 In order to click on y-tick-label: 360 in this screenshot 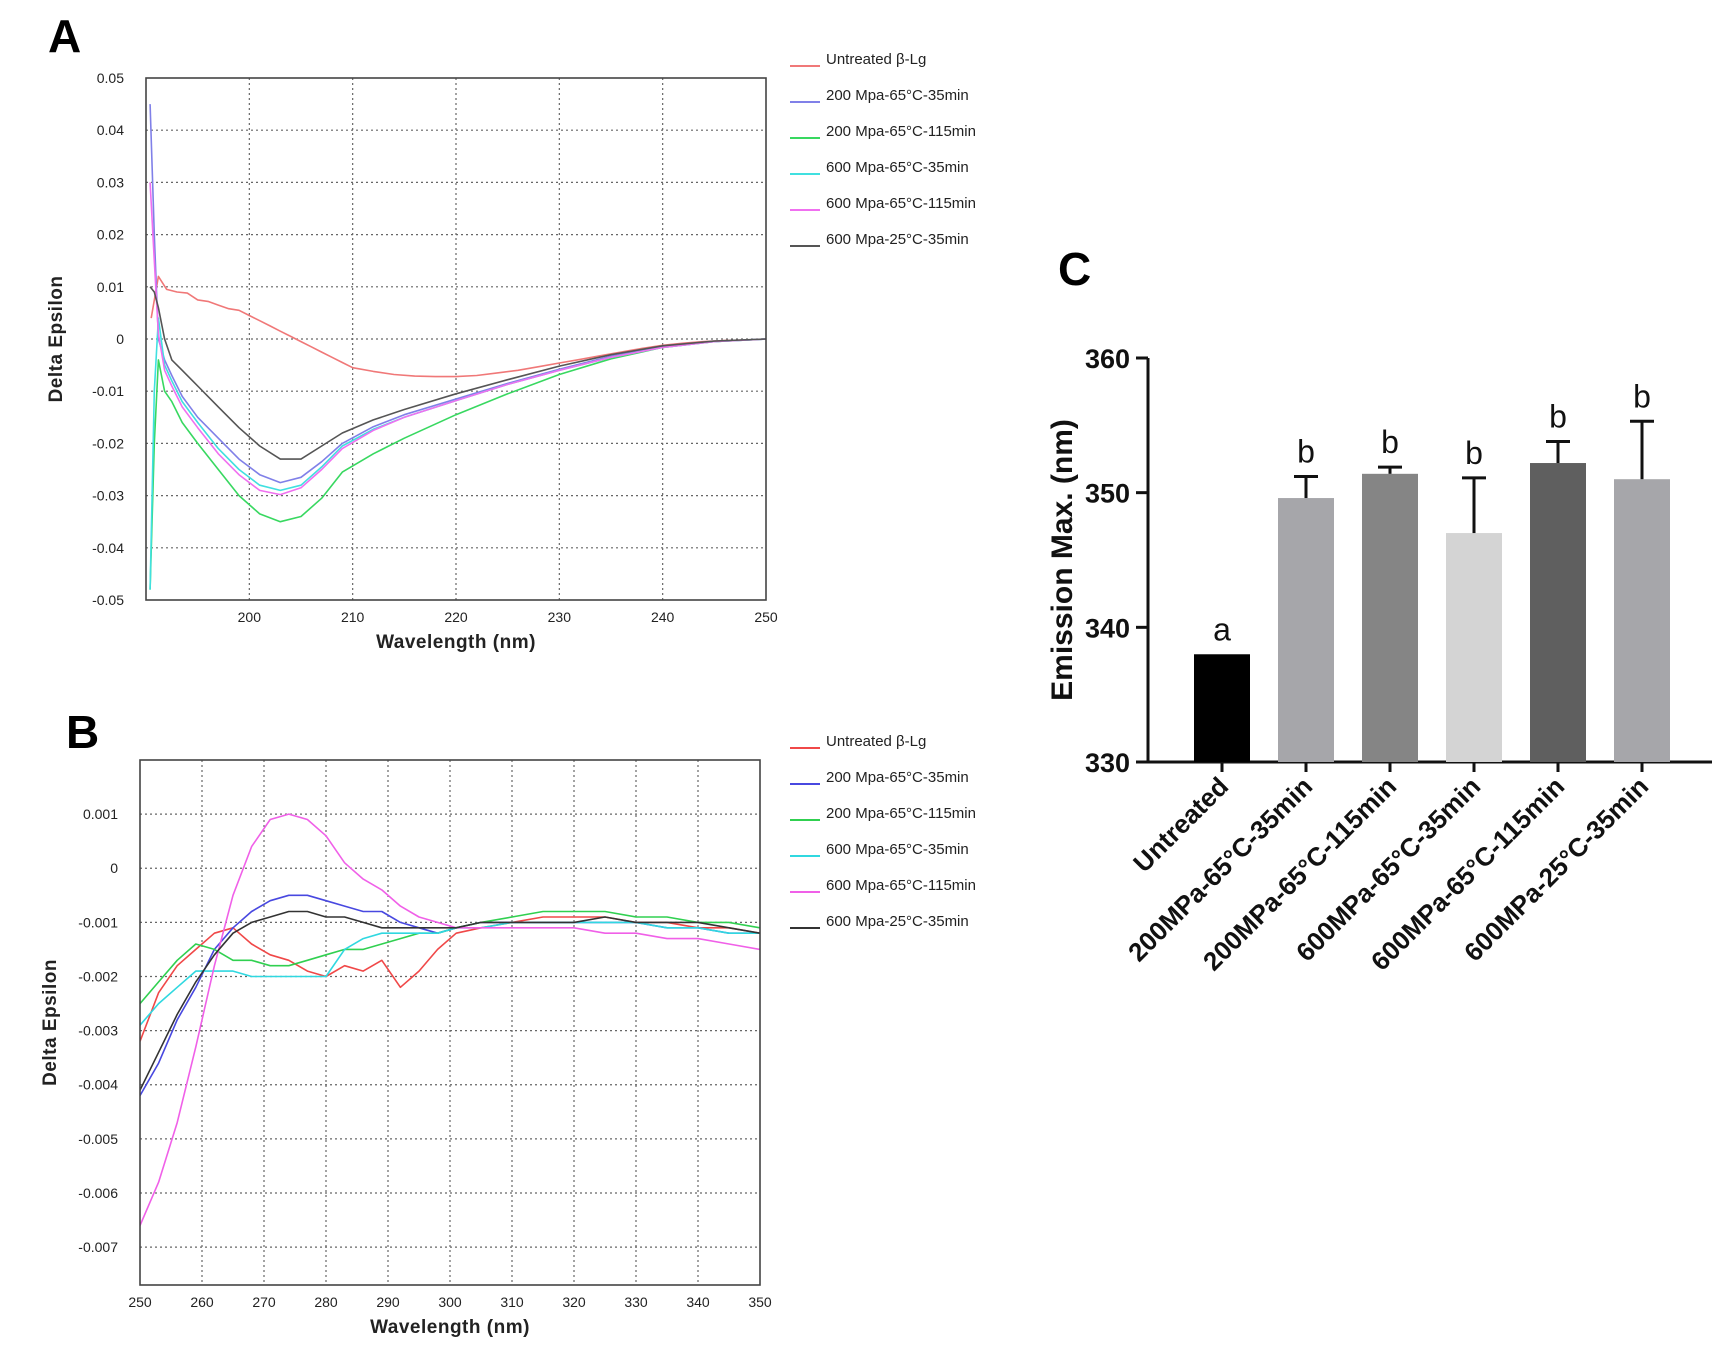, I will do `click(1107, 359)`.